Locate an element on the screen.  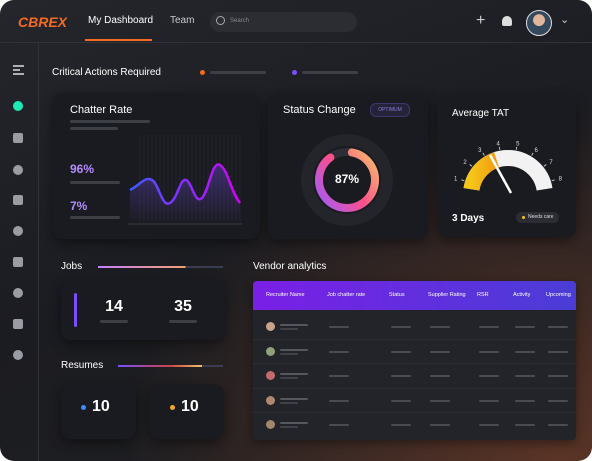
status-badge: Needs care is located at coordinates (537, 217).